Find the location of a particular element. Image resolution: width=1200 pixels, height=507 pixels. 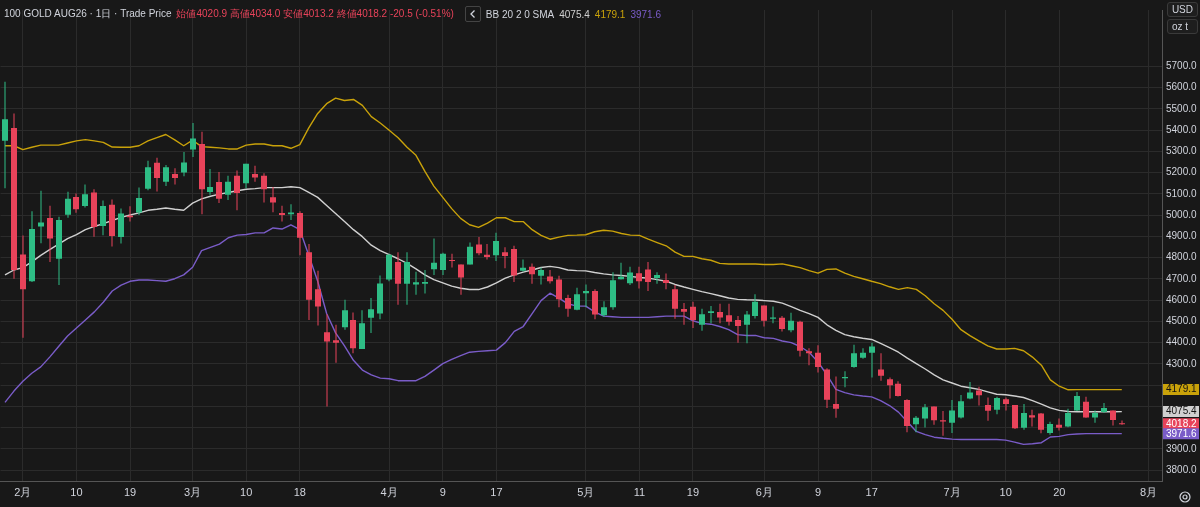

x-tick-label: 11 is located at coordinates (639, 492).